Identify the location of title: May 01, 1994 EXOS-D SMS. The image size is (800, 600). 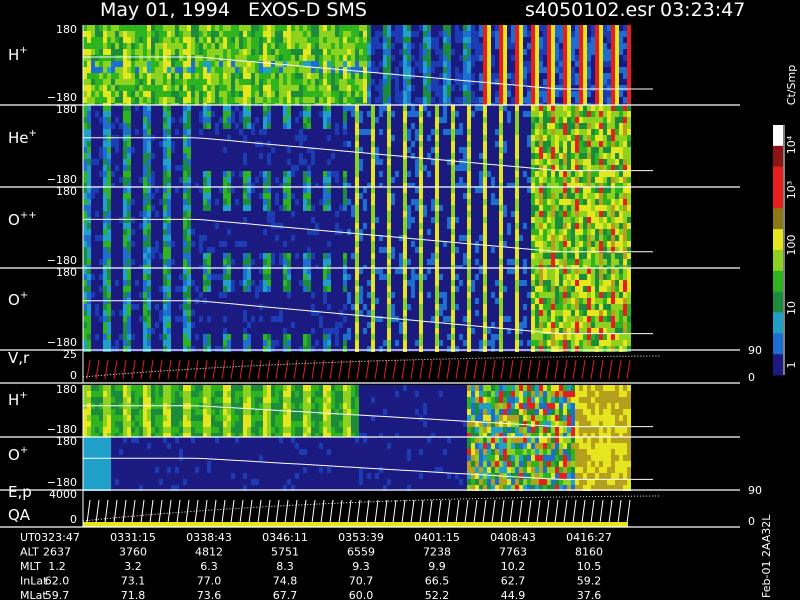
(233, 10).